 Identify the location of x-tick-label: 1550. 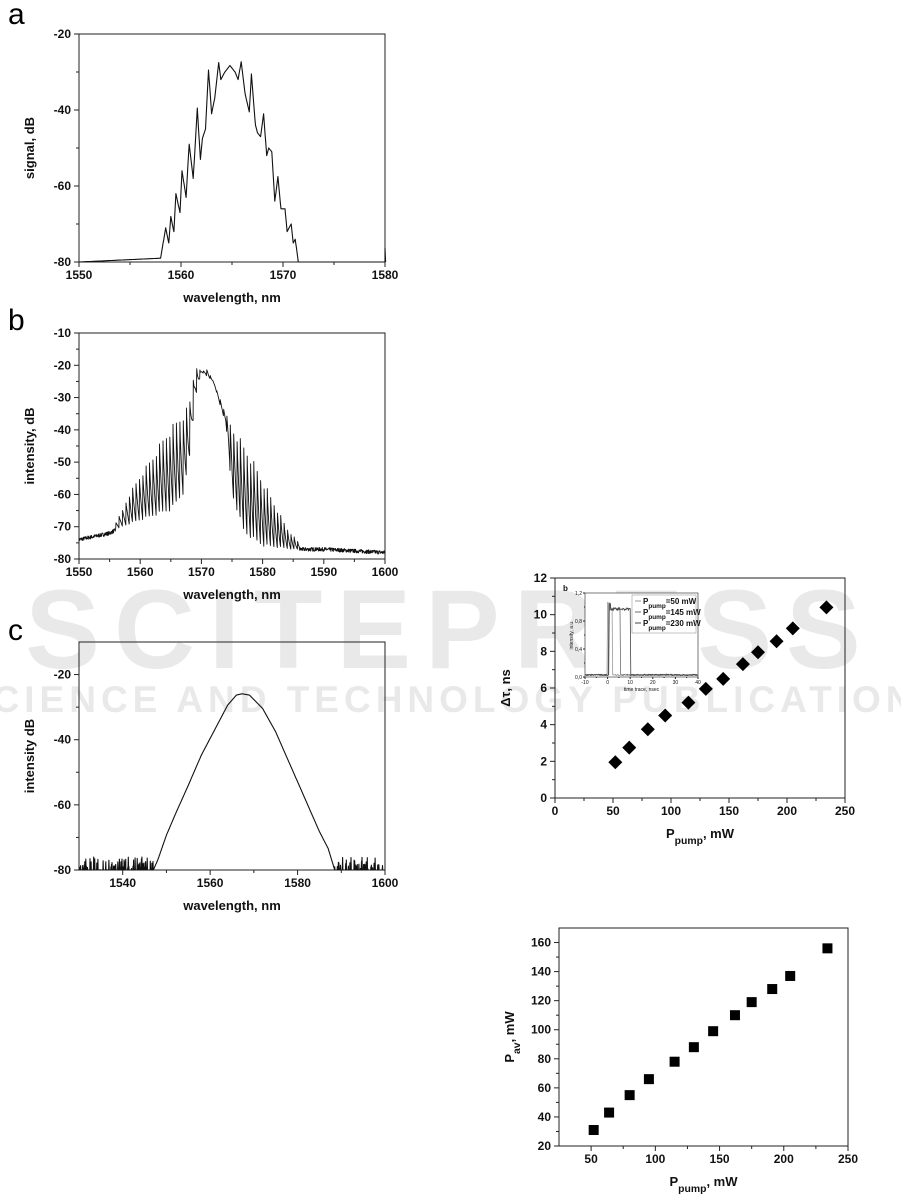
(79, 275).